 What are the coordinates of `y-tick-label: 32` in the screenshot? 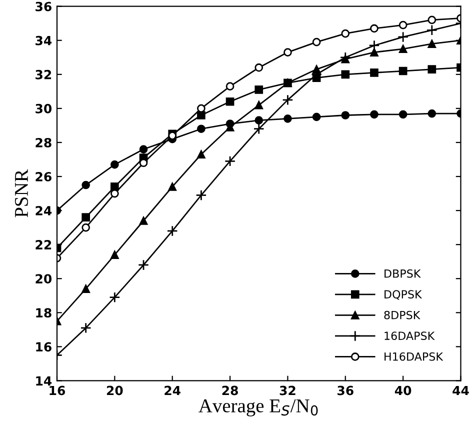 It's located at (44, 75).